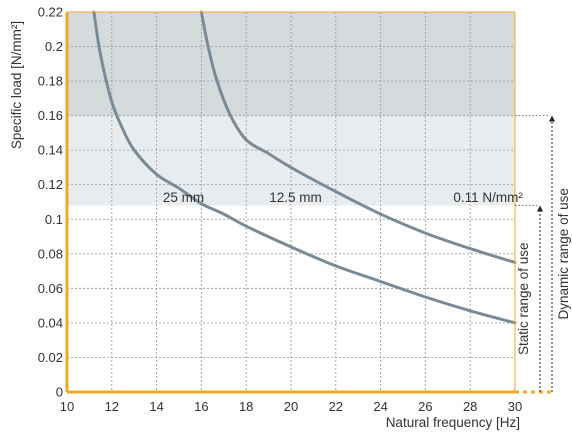 This screenshot has height=437, width=572. Describe the element at coordinates (67, 406) in the screenshot. I see `x-tick-label: 10` at that location.